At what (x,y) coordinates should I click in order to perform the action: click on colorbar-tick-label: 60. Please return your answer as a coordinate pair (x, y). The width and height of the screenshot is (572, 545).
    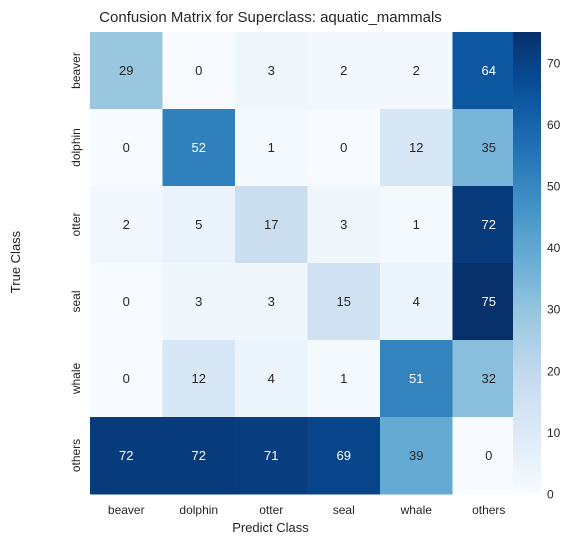
    Looking at the image, I should click on (554, 125).